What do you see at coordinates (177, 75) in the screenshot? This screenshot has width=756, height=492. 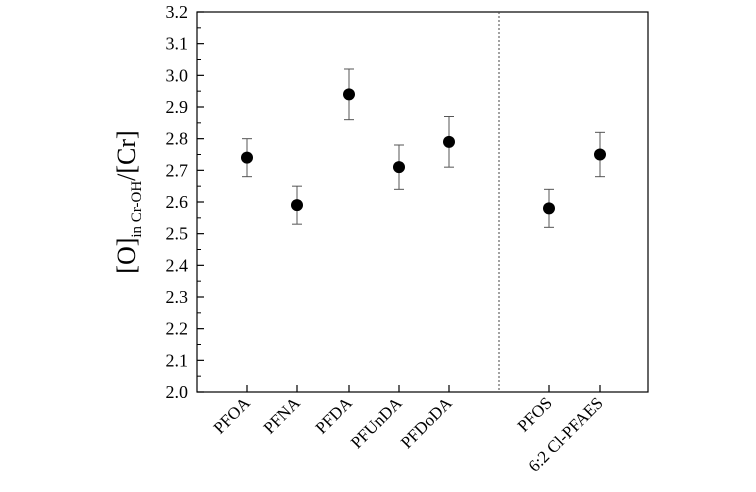 I see `y-tick-label: 3.0` at bounding box center [177, 75].